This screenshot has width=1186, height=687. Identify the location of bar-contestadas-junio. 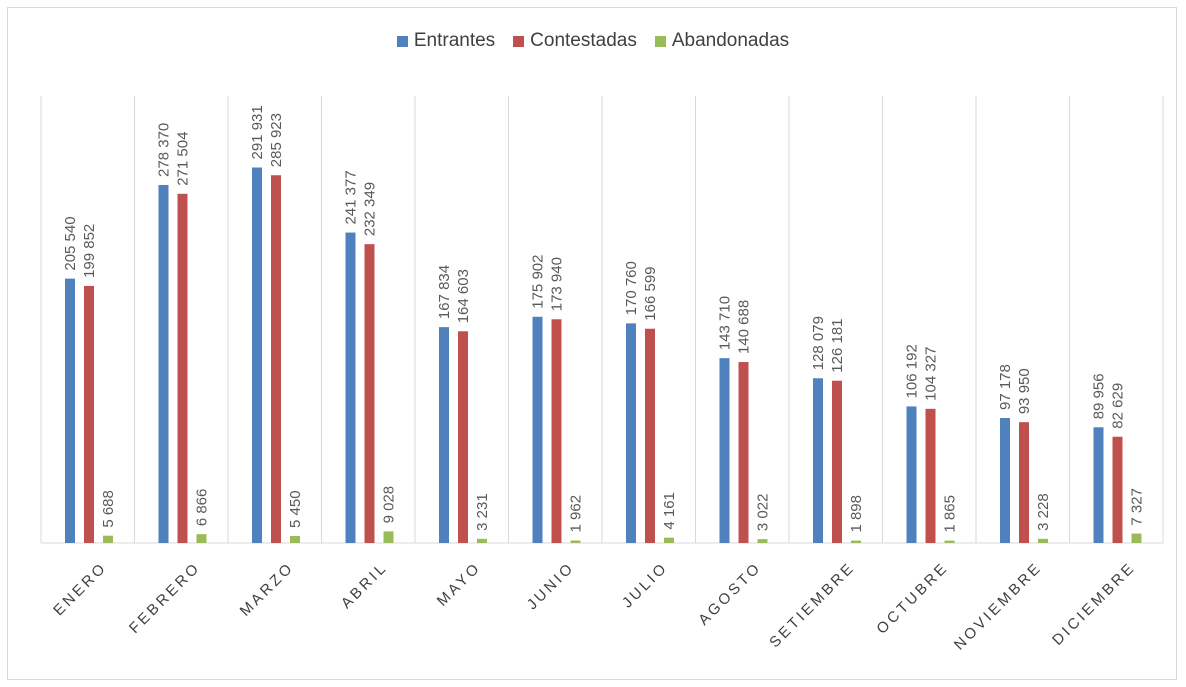
(556, 431).